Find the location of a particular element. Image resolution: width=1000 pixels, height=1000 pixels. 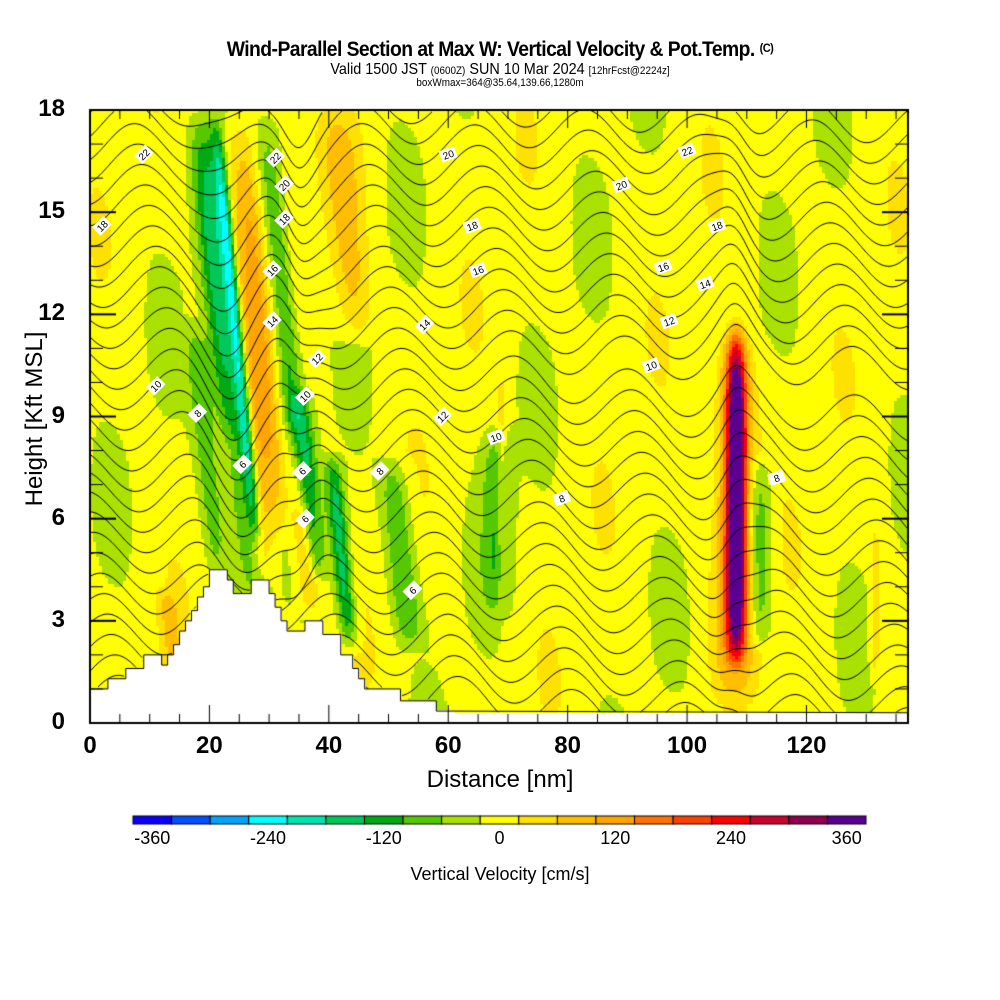

colorbar-tick-label: 120 is located at coordinates (615, 838).